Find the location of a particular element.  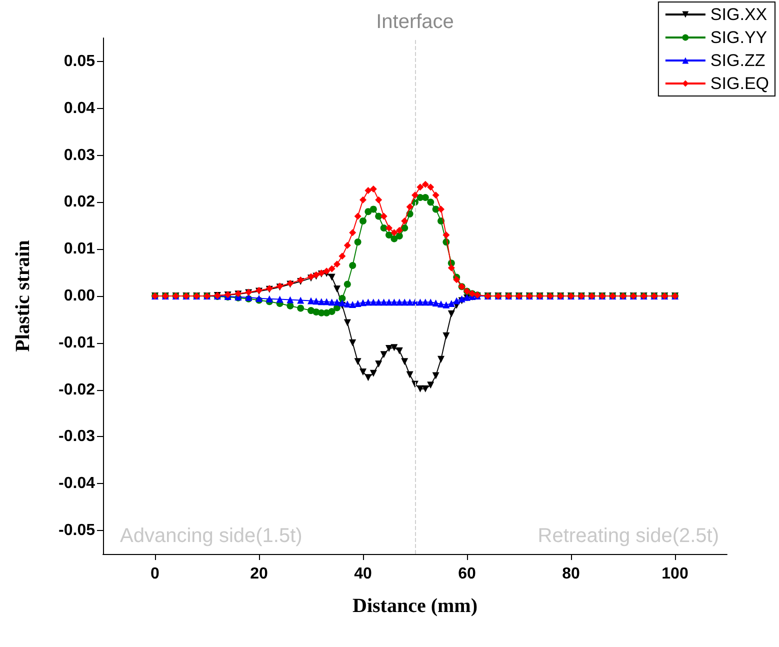

ref-line-label: Interface is located at coordinates (415, 22).